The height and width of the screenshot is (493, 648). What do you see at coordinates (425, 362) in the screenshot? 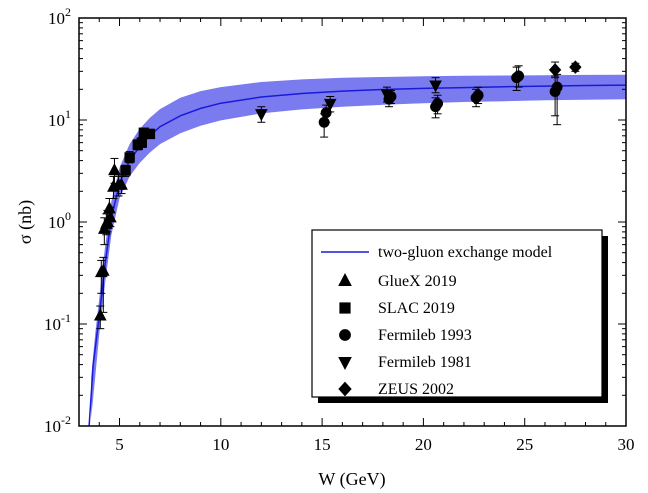
I see `legend-label-fermileb-1981: Fermileb 1981` at bounding box center [425, 362].